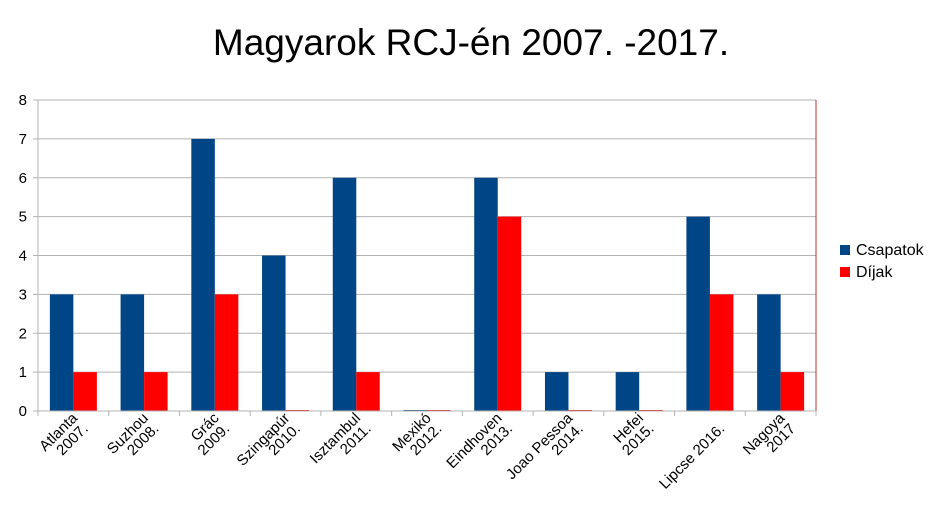  What do you see at coordinates (23, 139) in the screenshot?
I see `y-tick-label: 7` at bounding box center [23, 139].